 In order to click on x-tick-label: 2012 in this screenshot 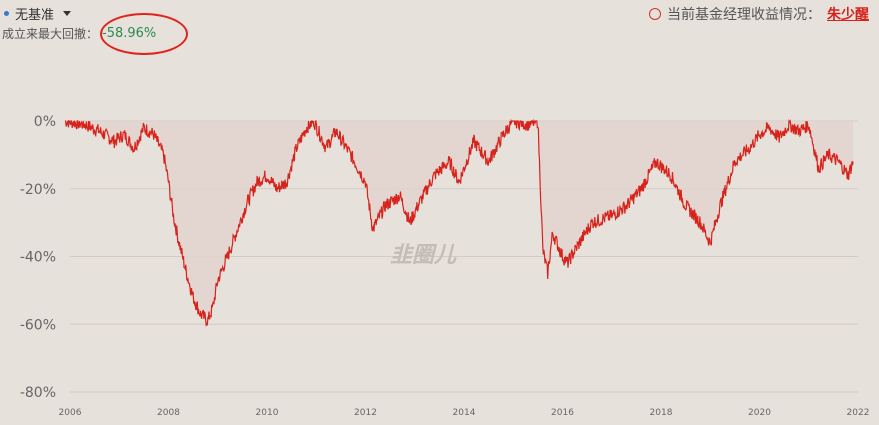, I will do `click(365, 413)`.